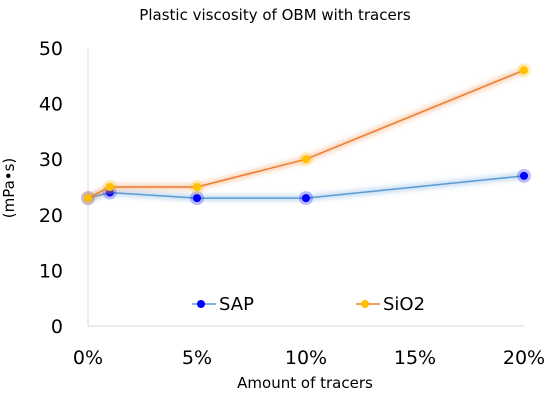 This screenshot has height=400, width=550. Describe the element at coordinates (305, 383) in the screenshot. I see `x-axis-label: Amount of tracers` at that location.